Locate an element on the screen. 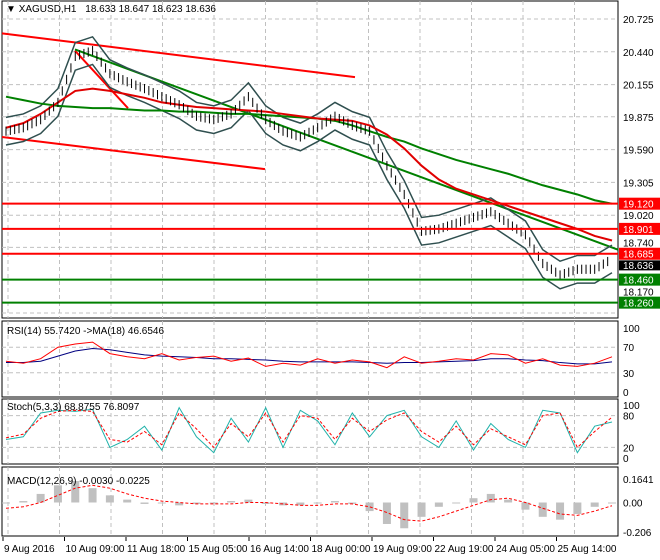  price-tick: 19.875 is located at coordinates (638, 118).